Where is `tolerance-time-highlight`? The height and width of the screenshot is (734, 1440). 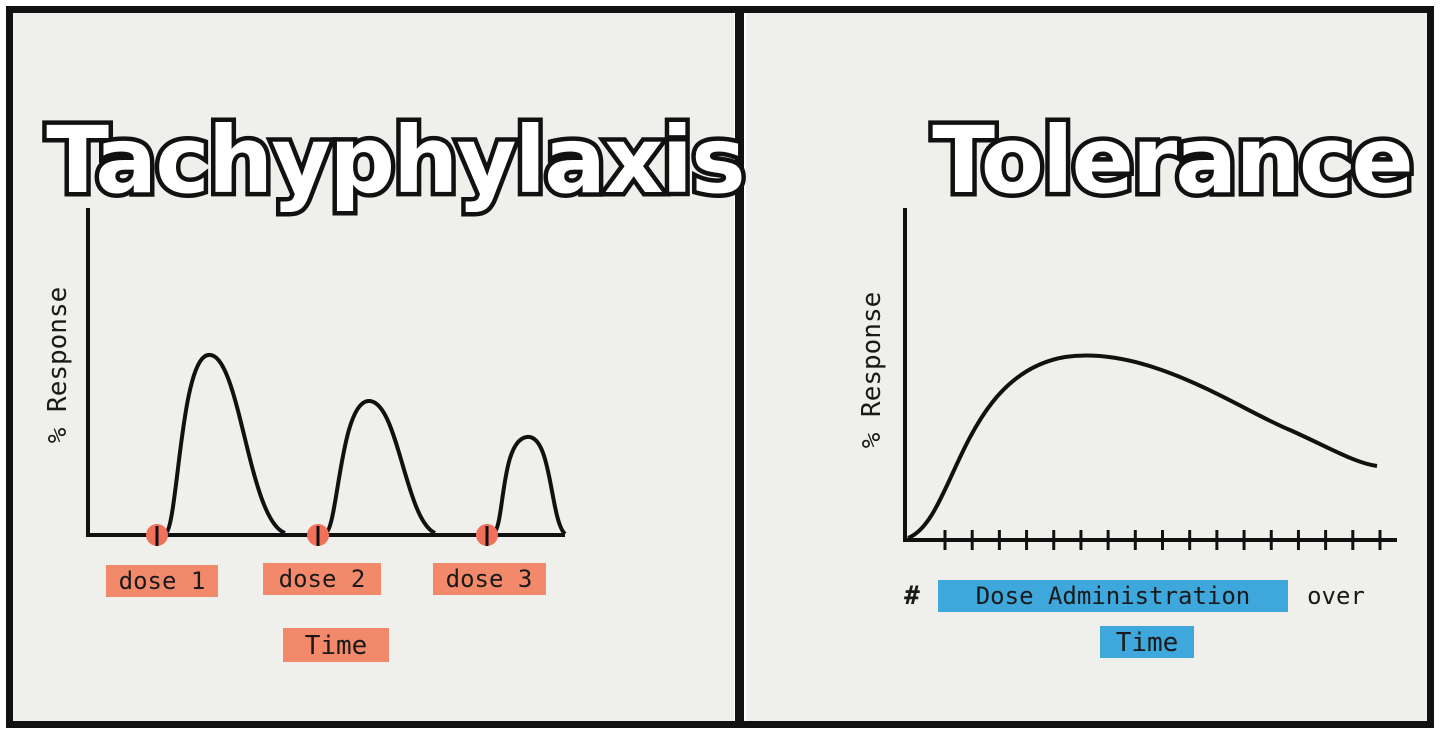
tolerance-time-highlight is located at coordinates (1147, 642).